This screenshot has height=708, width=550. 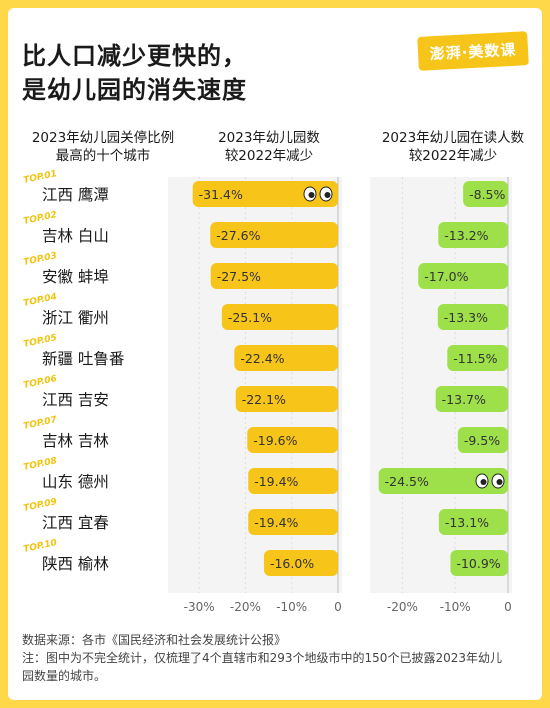 What do you see at coordinates (407, 481) in the screenshot?
I see `enroll-data-label: -24.5%` at bounding box center [407, 481].